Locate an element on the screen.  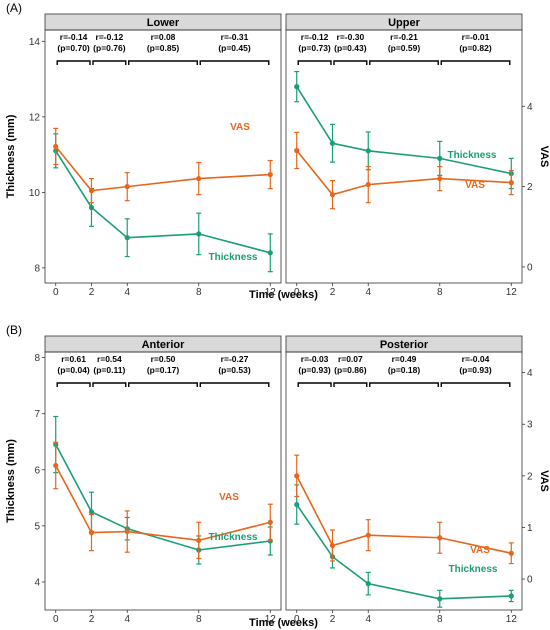
correlation-p-label: (p=0.70) is located at coordinates (73, 48).